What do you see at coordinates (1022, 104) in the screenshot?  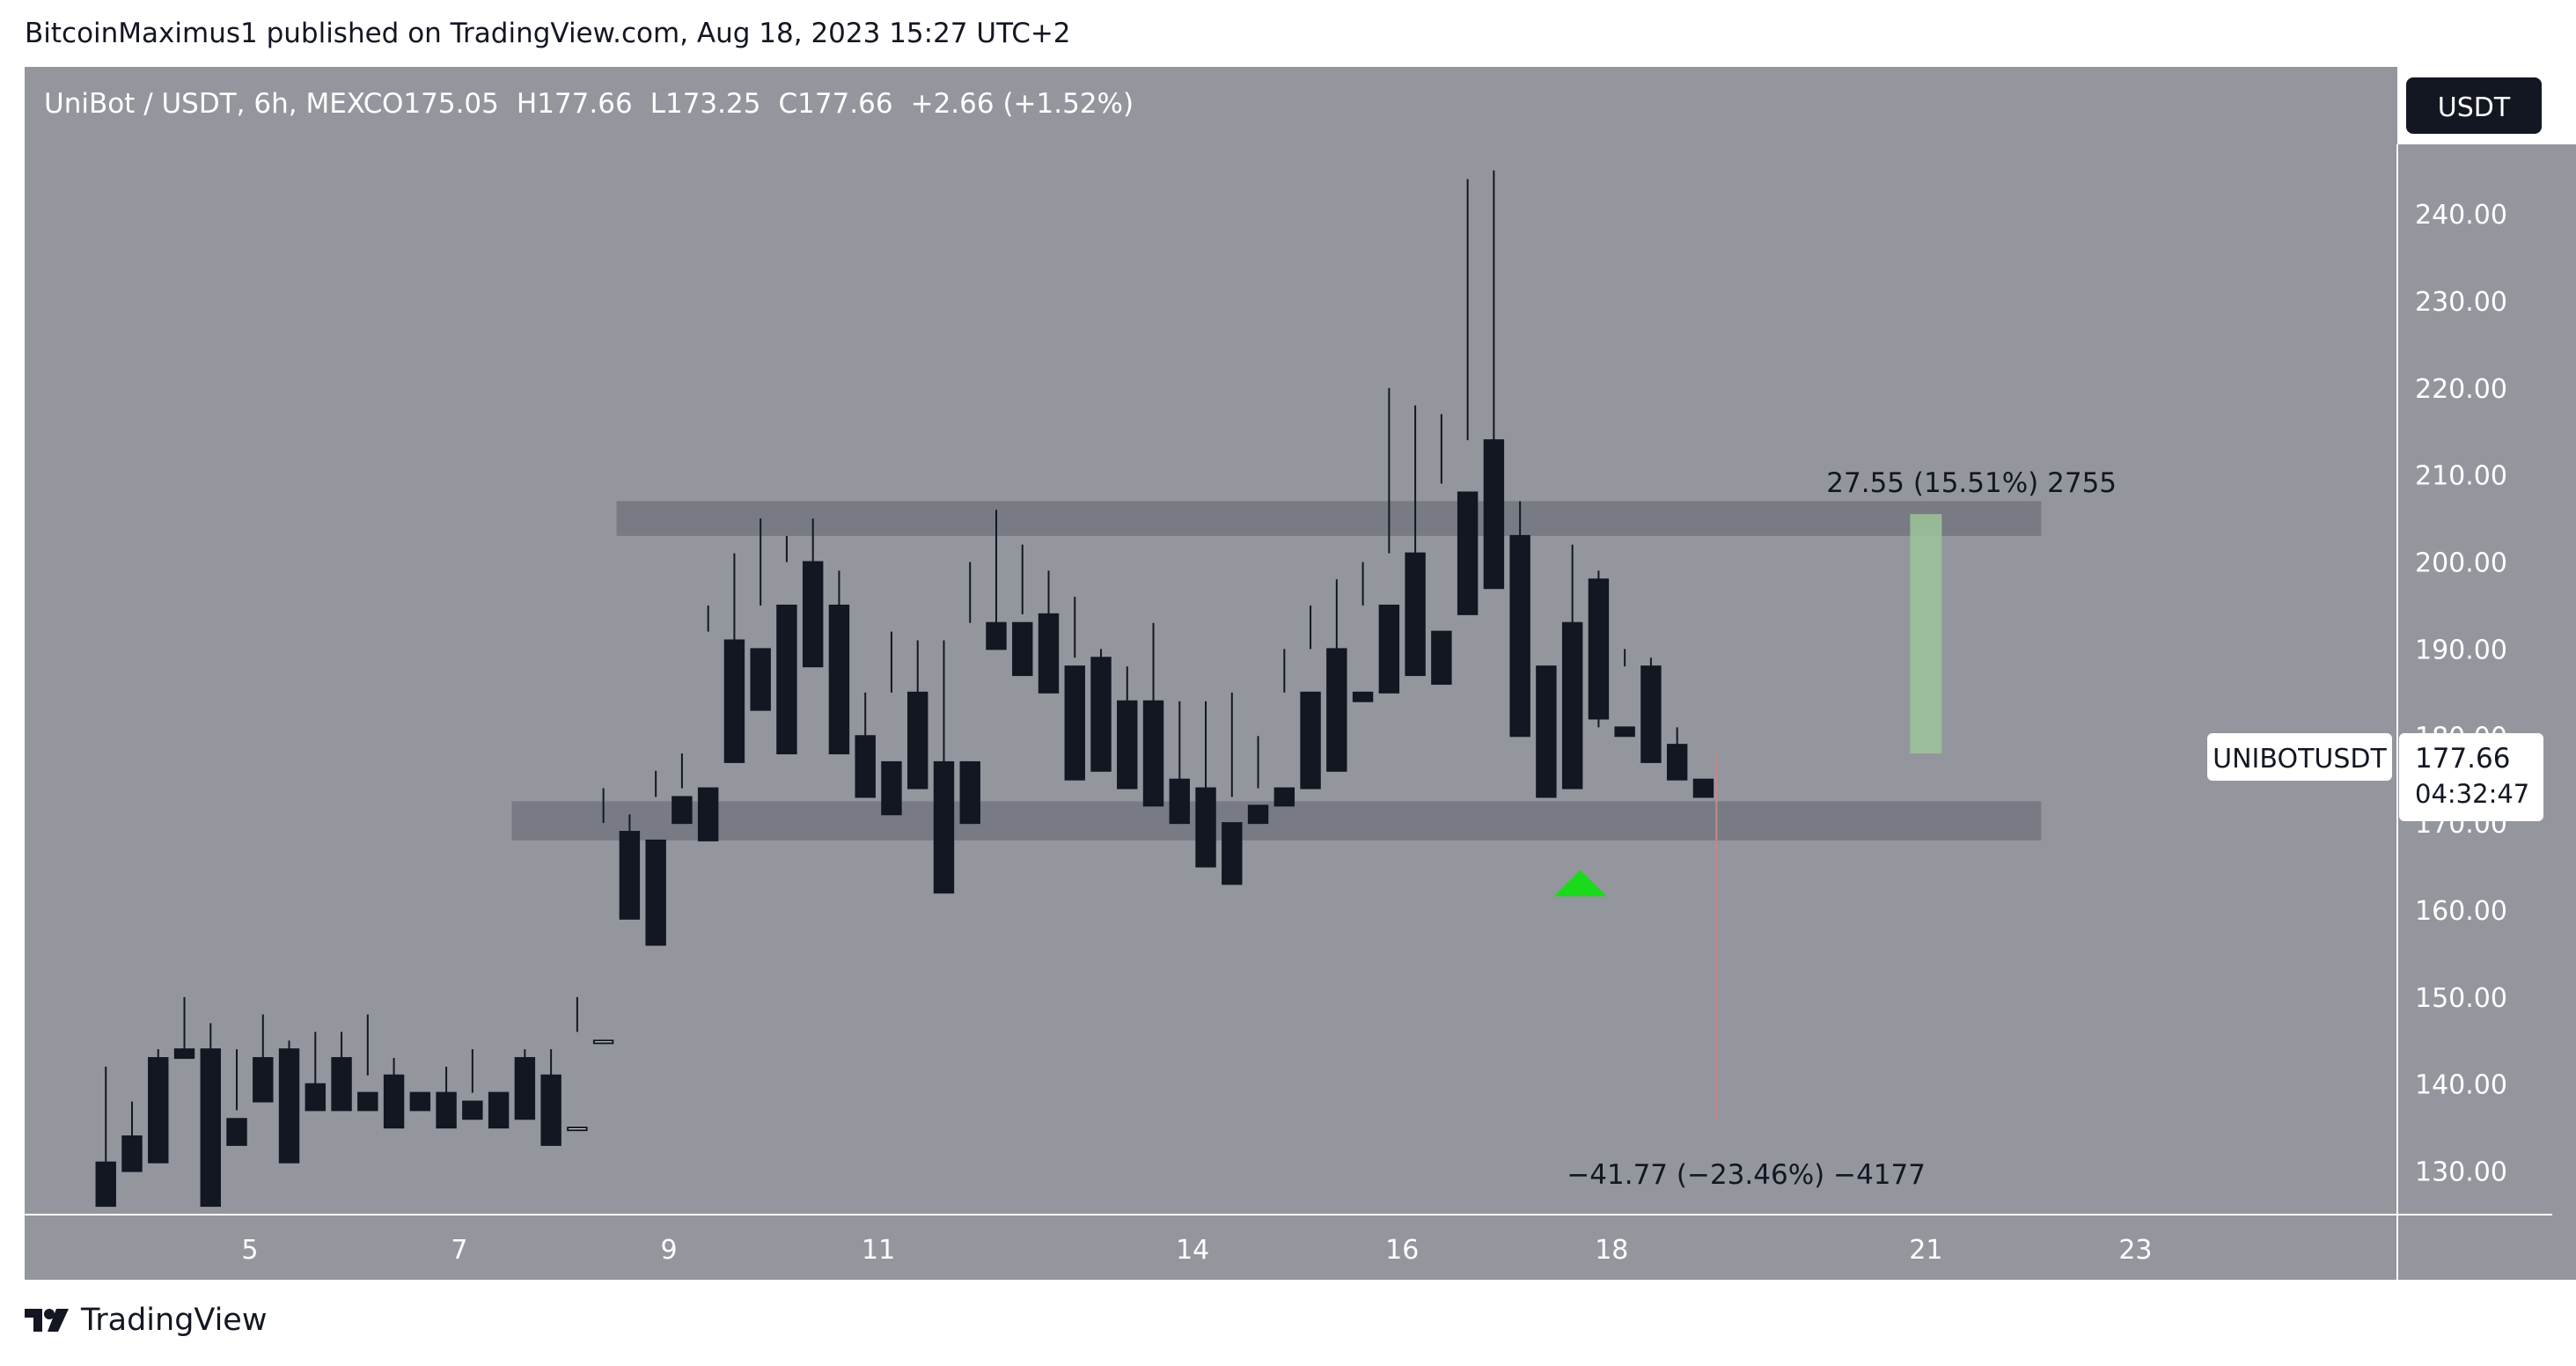 I see `legend-change: +2.66 (+1.52%)` at bounding box center [1022, 104].